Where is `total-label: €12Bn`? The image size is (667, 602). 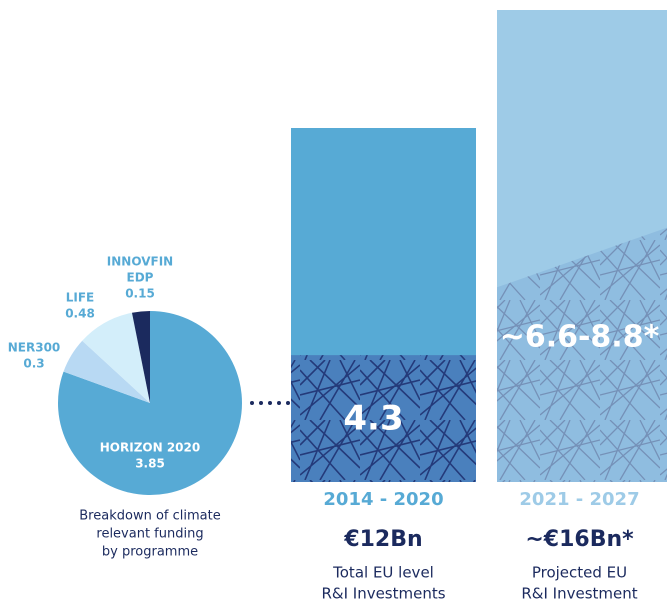 total-label: €12Bn is located at coordinates (382, 539).